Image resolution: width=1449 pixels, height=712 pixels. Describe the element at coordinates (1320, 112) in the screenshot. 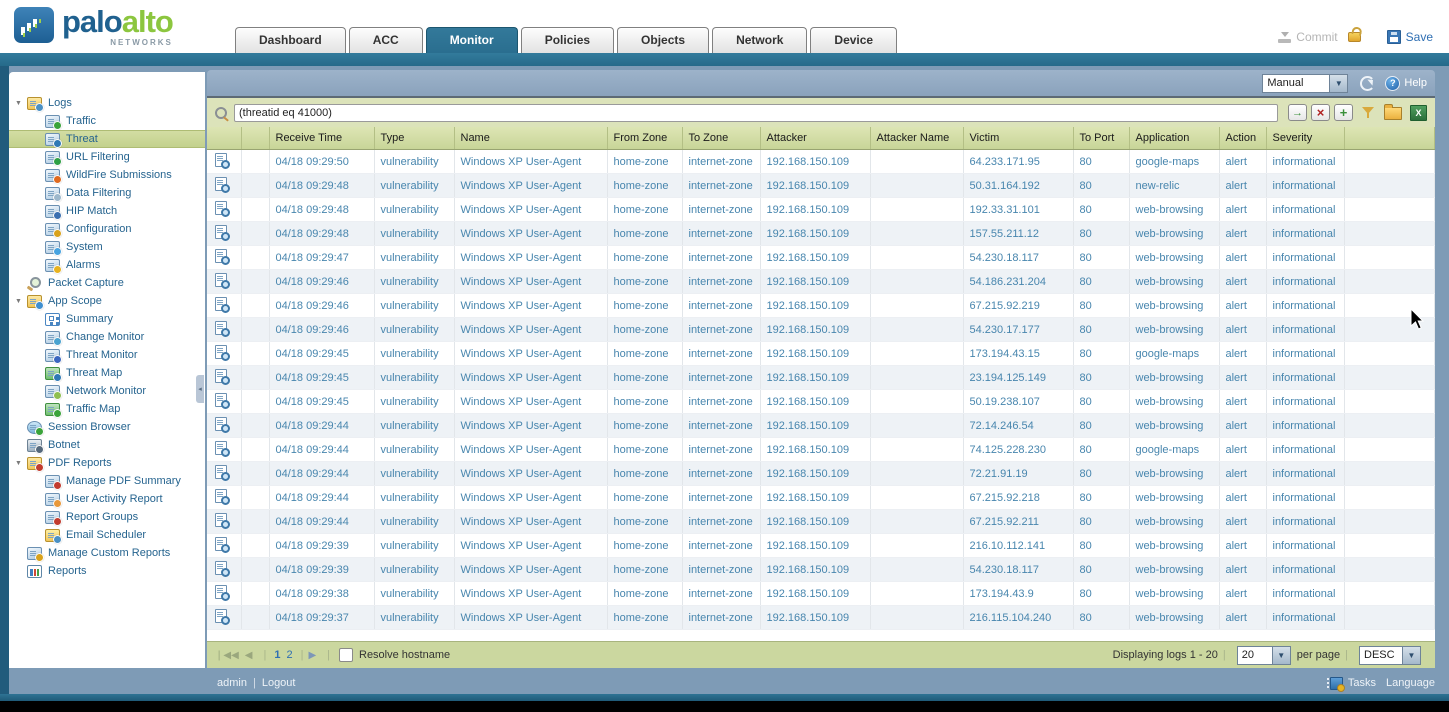

I see `clear-filter-button: ×` at that location.